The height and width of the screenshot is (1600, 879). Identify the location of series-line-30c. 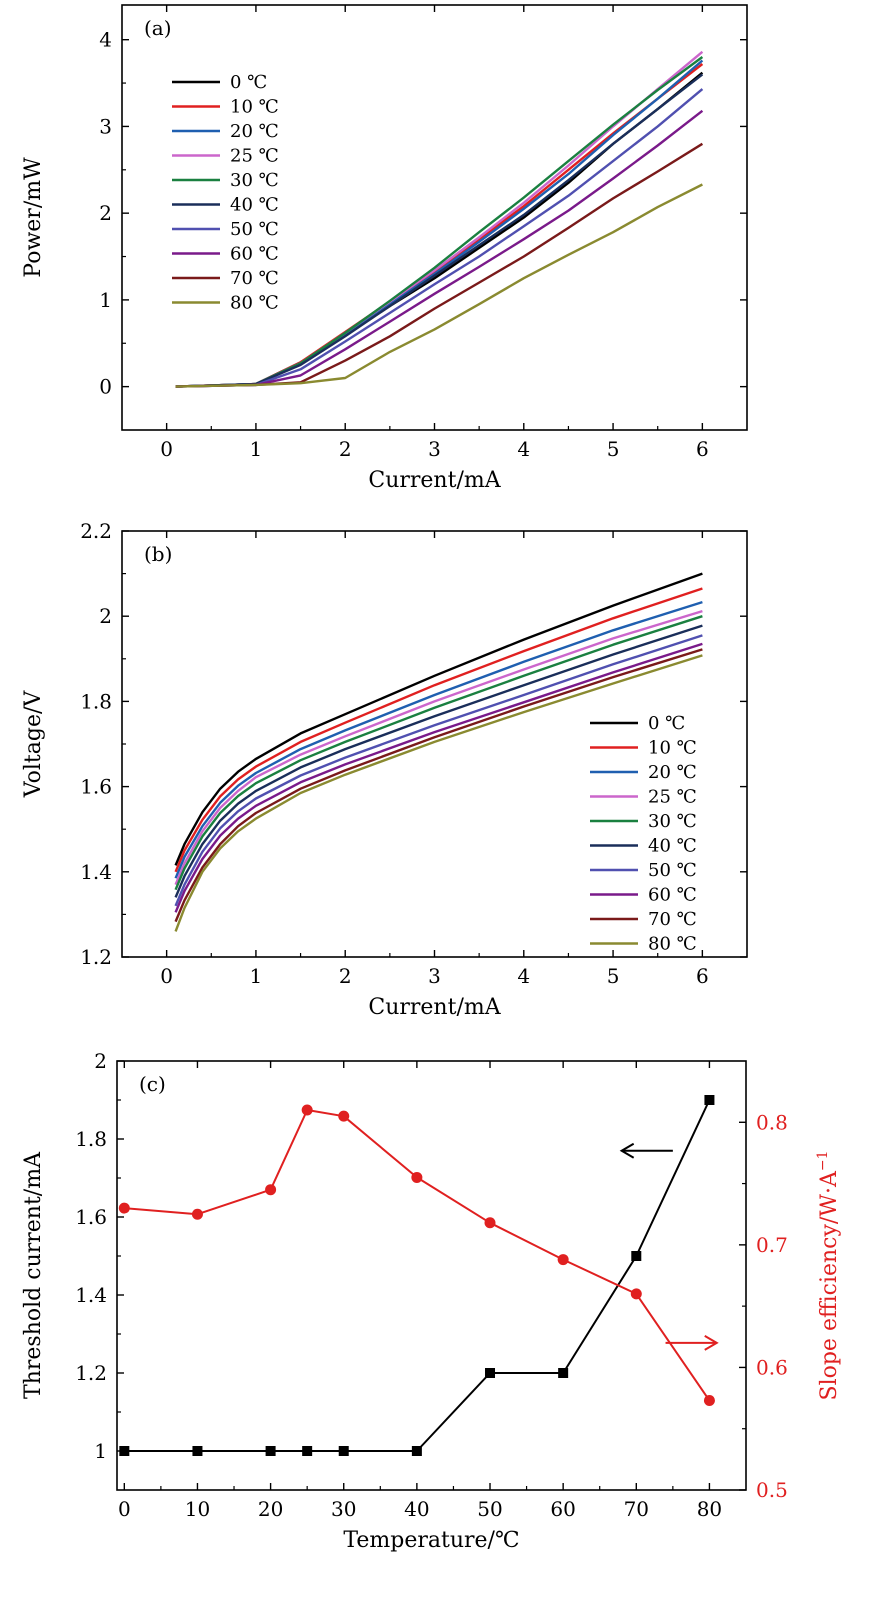
(438, 753).